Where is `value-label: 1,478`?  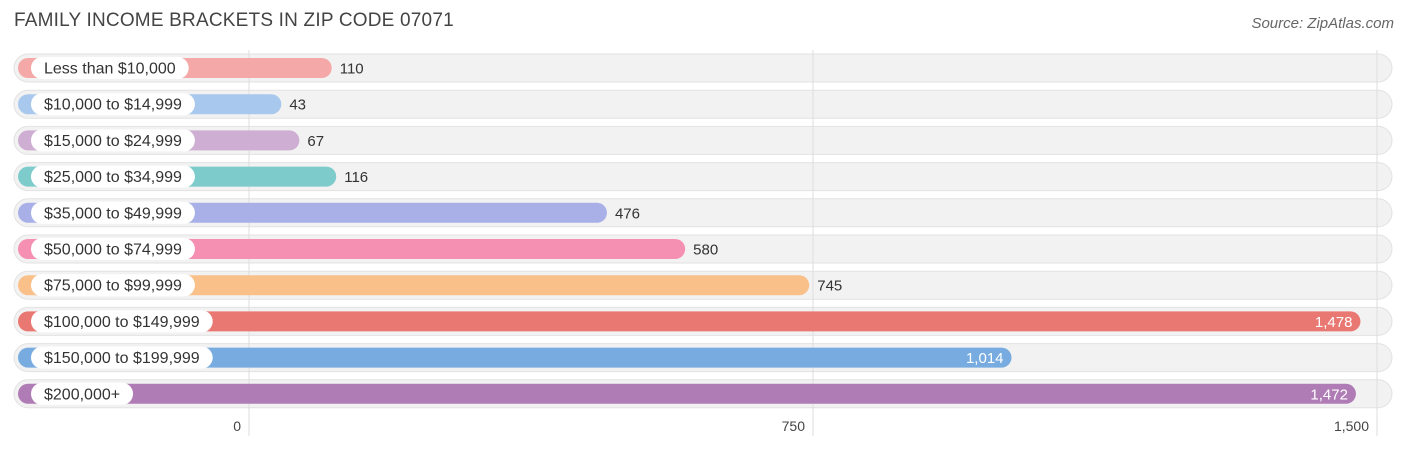 value-label: 1,478 is located at coordinates (1334, 322).